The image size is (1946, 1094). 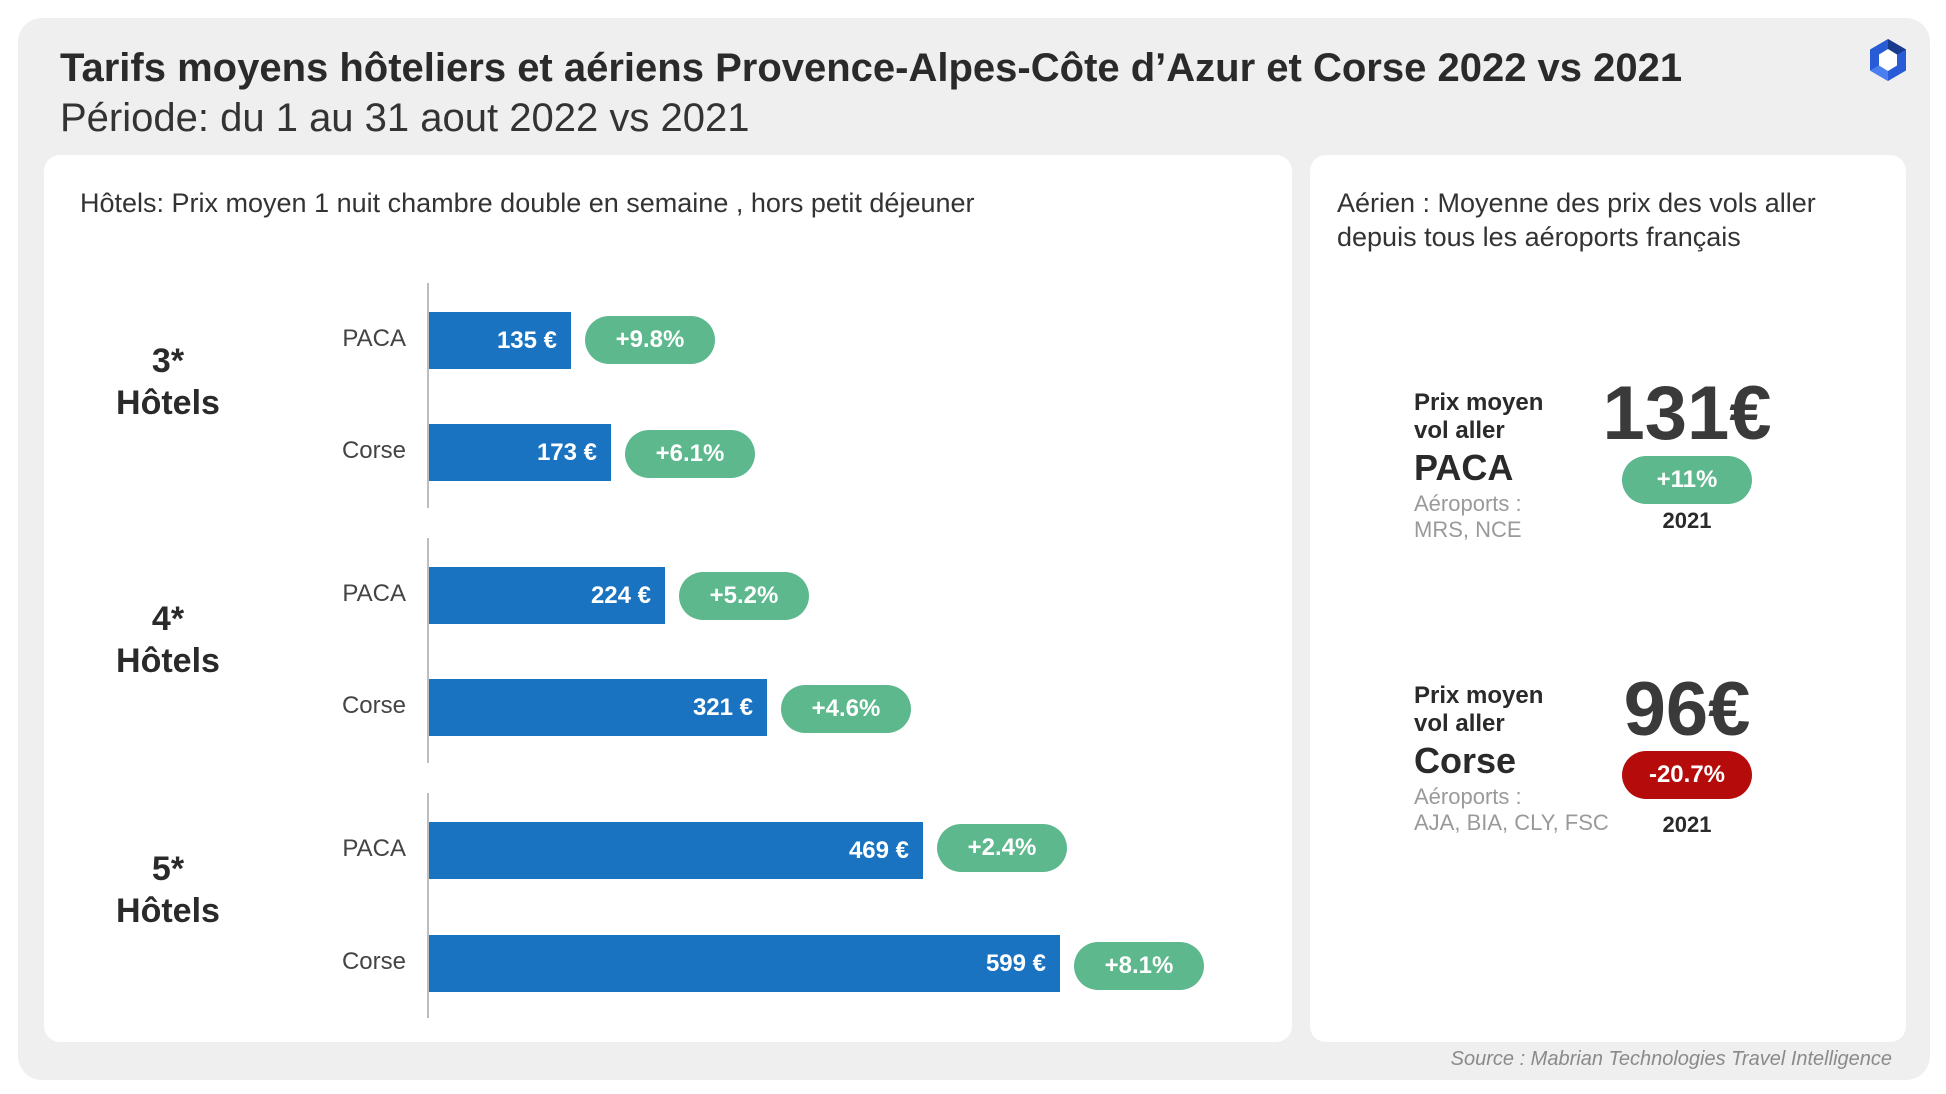 What do you see at coordinates (1687, 775) in the screenshot?
I see `flight-change-pill-corse: -20.7%` at bounding box center [1687, 775].